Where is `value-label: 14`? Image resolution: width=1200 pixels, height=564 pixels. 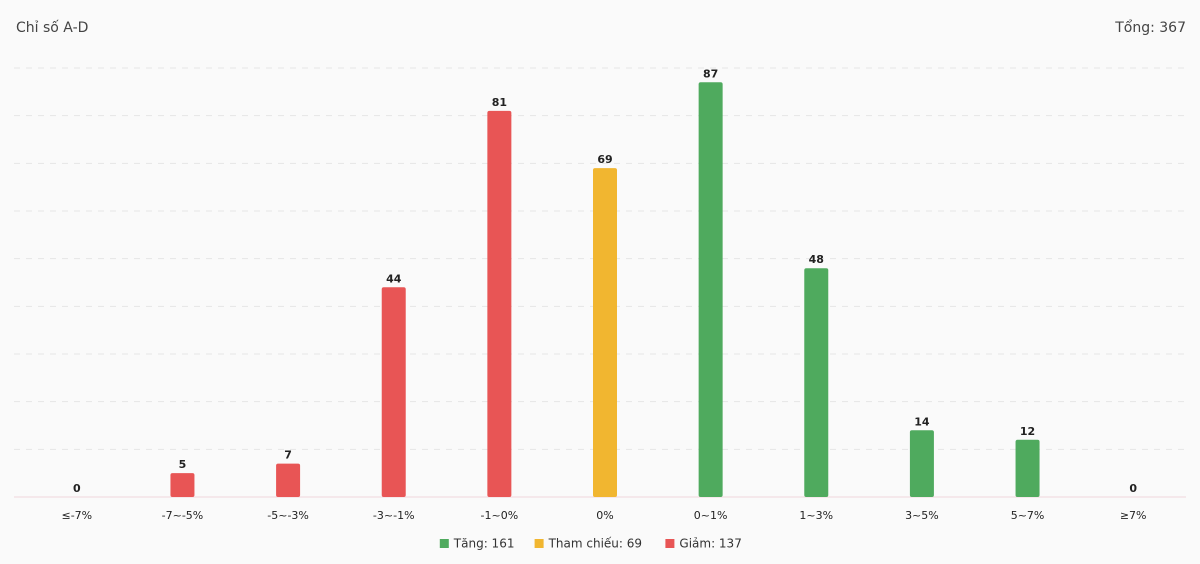 value-label: 14 is located at coordinates (922, 421).